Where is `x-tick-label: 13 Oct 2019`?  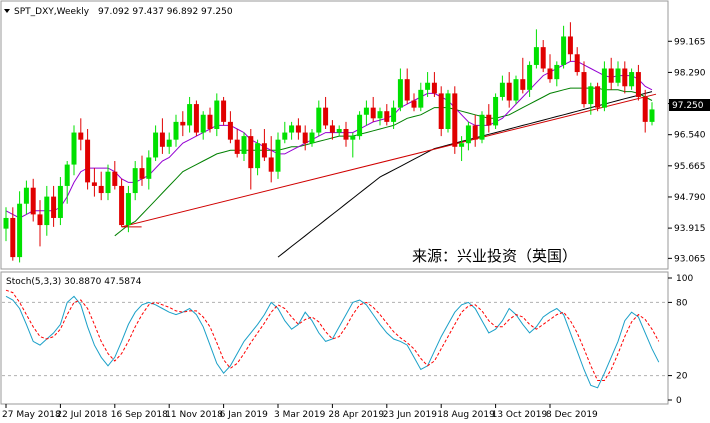 x-tick-label: 13 Oct 2019 is located at coordinates (520, 415).